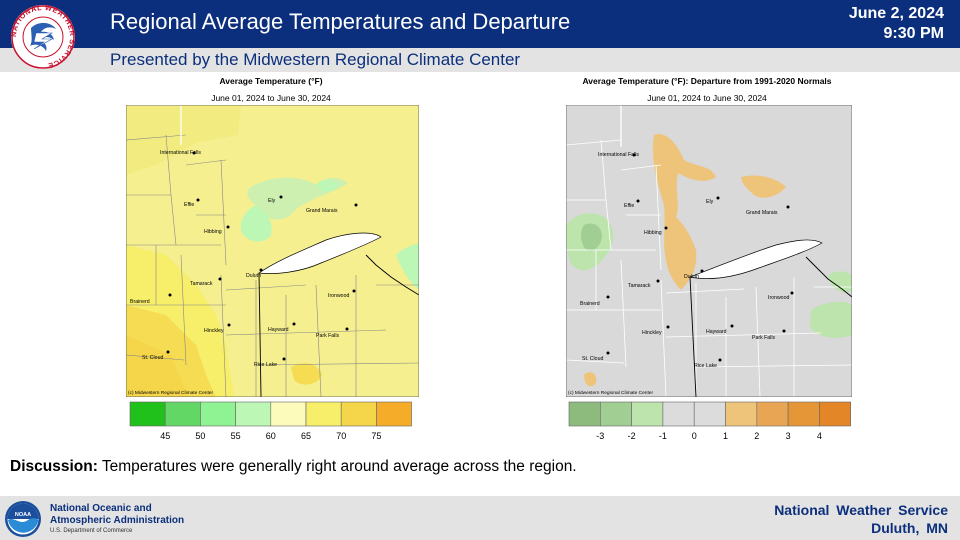  I want to click on noaa-logo: NOAA, so click(23, 519).